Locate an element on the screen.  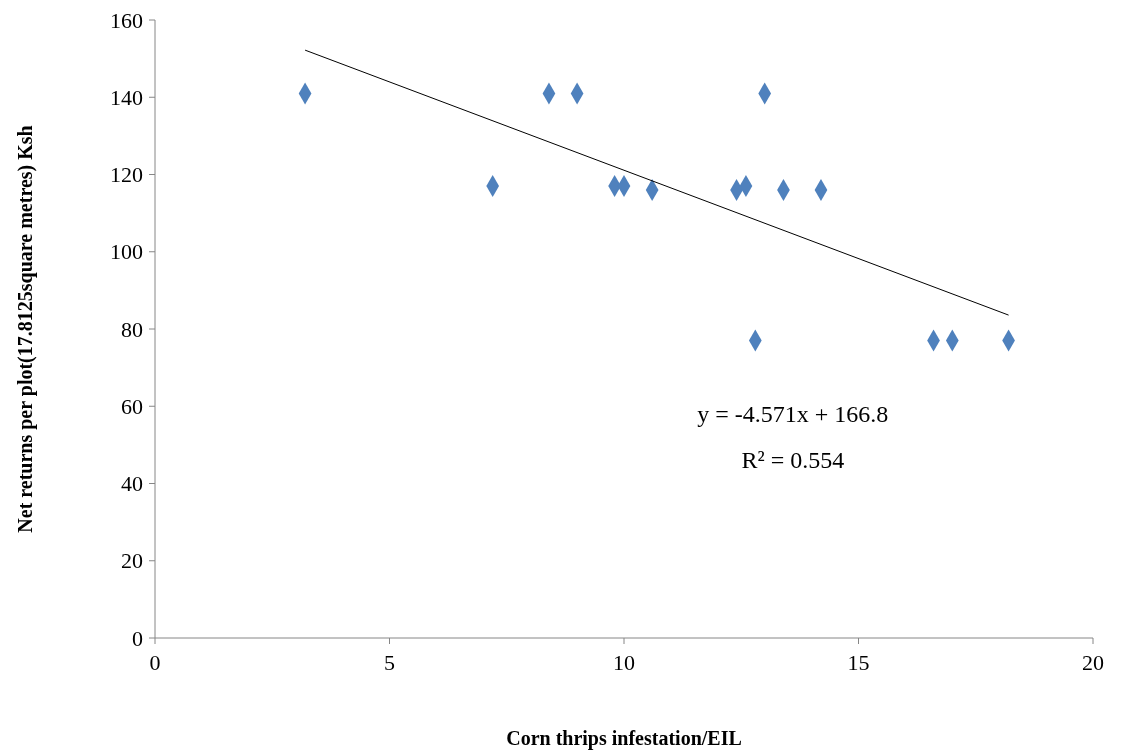
y-tick-label: 20 is located at coordinates (132, 561).